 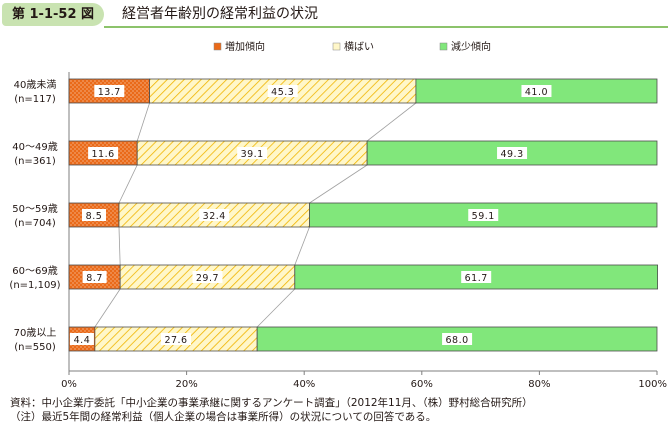 I want to click on figure-header: 第 1-1-52 図 経営者年齢別の経常利益の状況, so click(x=334, y=15).